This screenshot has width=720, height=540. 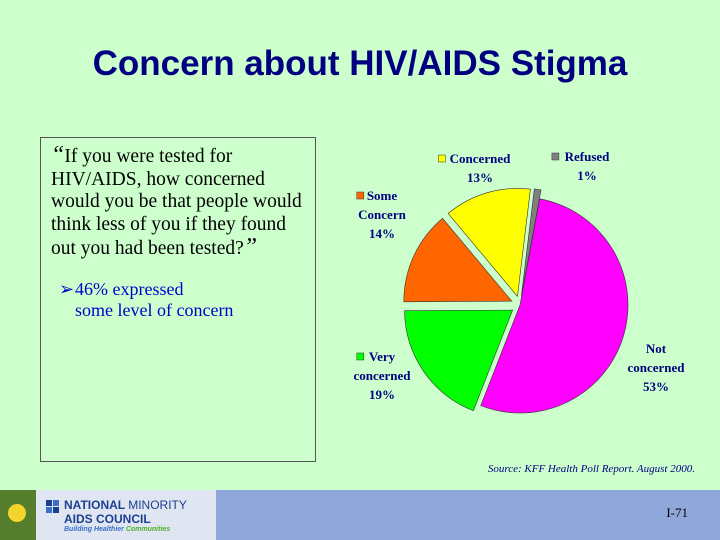 I want to click on summary-bullet: ➢ 46% expressed some level of concern, so click(x=182, y=299).